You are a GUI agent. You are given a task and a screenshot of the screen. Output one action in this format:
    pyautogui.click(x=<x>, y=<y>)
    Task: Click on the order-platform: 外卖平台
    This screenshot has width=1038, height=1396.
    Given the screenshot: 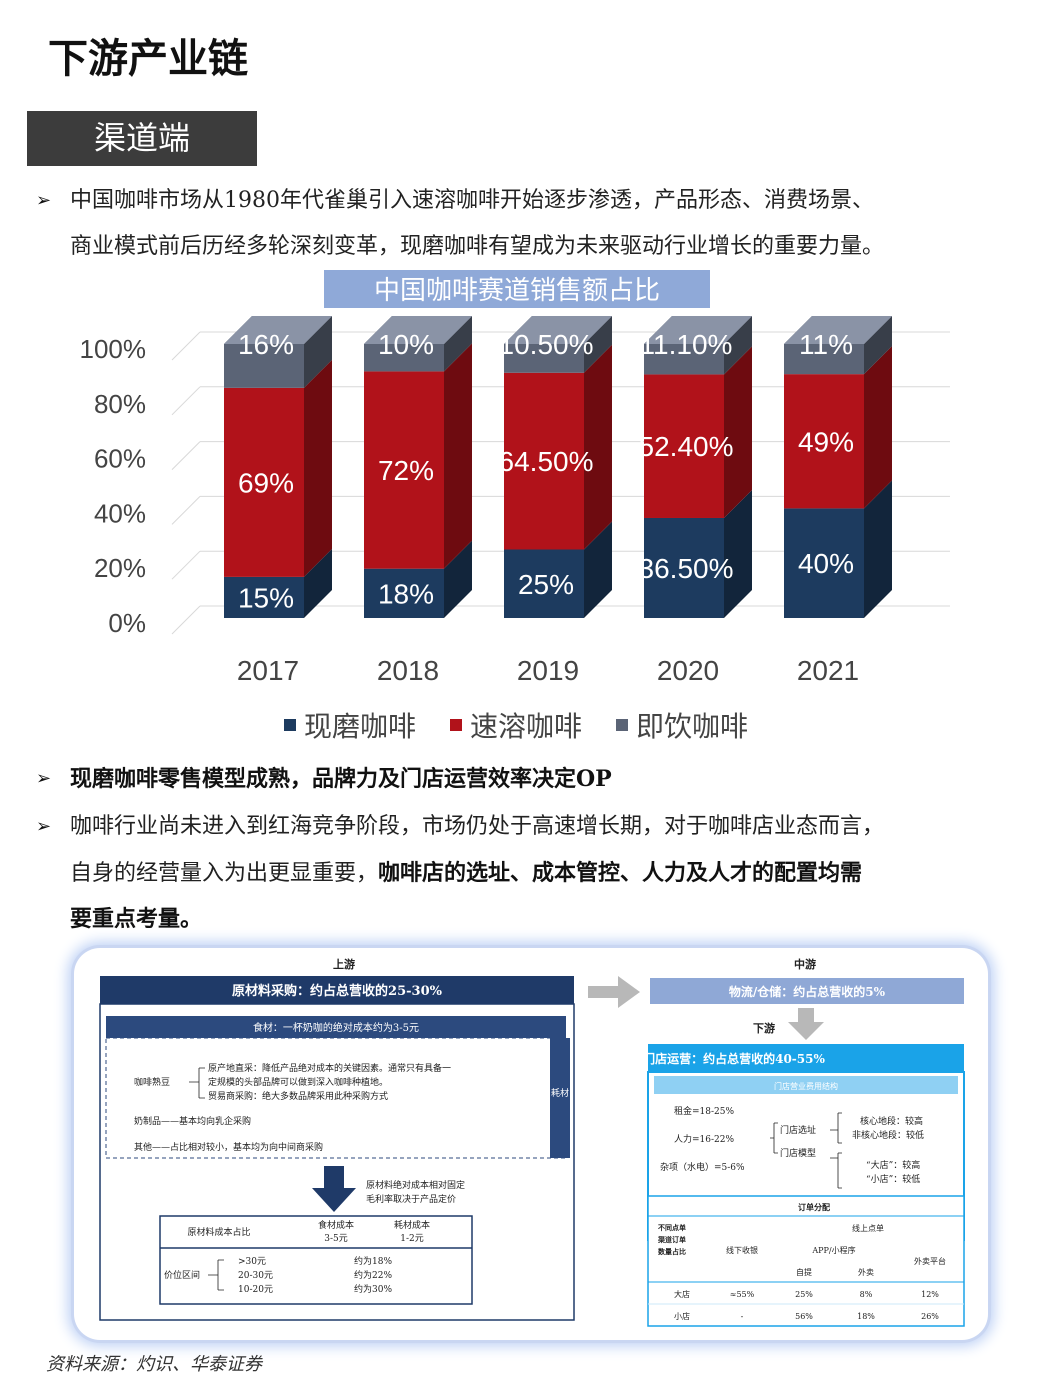 What is the action you would take?
    pyautogui.click(x=930, y=1261)
    